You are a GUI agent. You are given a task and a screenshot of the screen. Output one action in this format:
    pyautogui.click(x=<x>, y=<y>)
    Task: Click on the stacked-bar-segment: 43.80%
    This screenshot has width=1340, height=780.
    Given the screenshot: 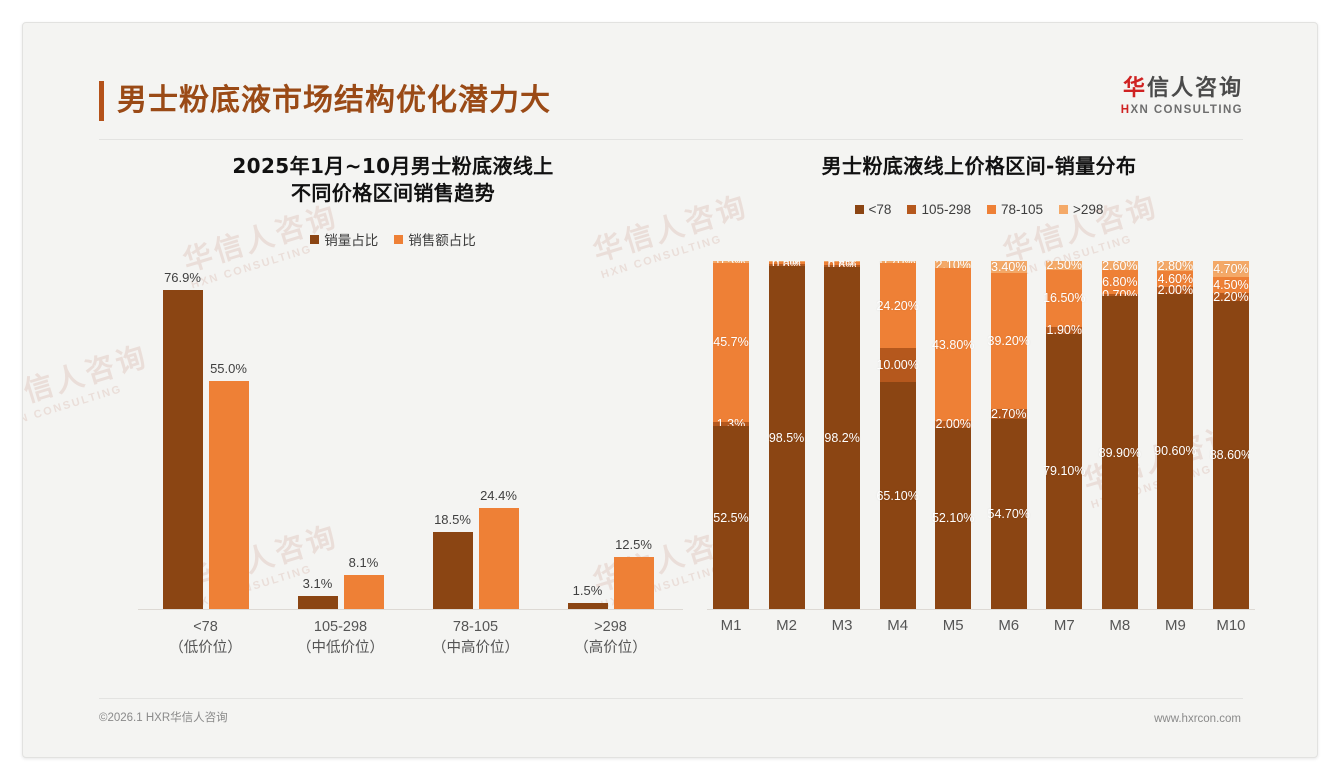 What is the action you would take?
    pyautogui.click(x=953, y=344)
    